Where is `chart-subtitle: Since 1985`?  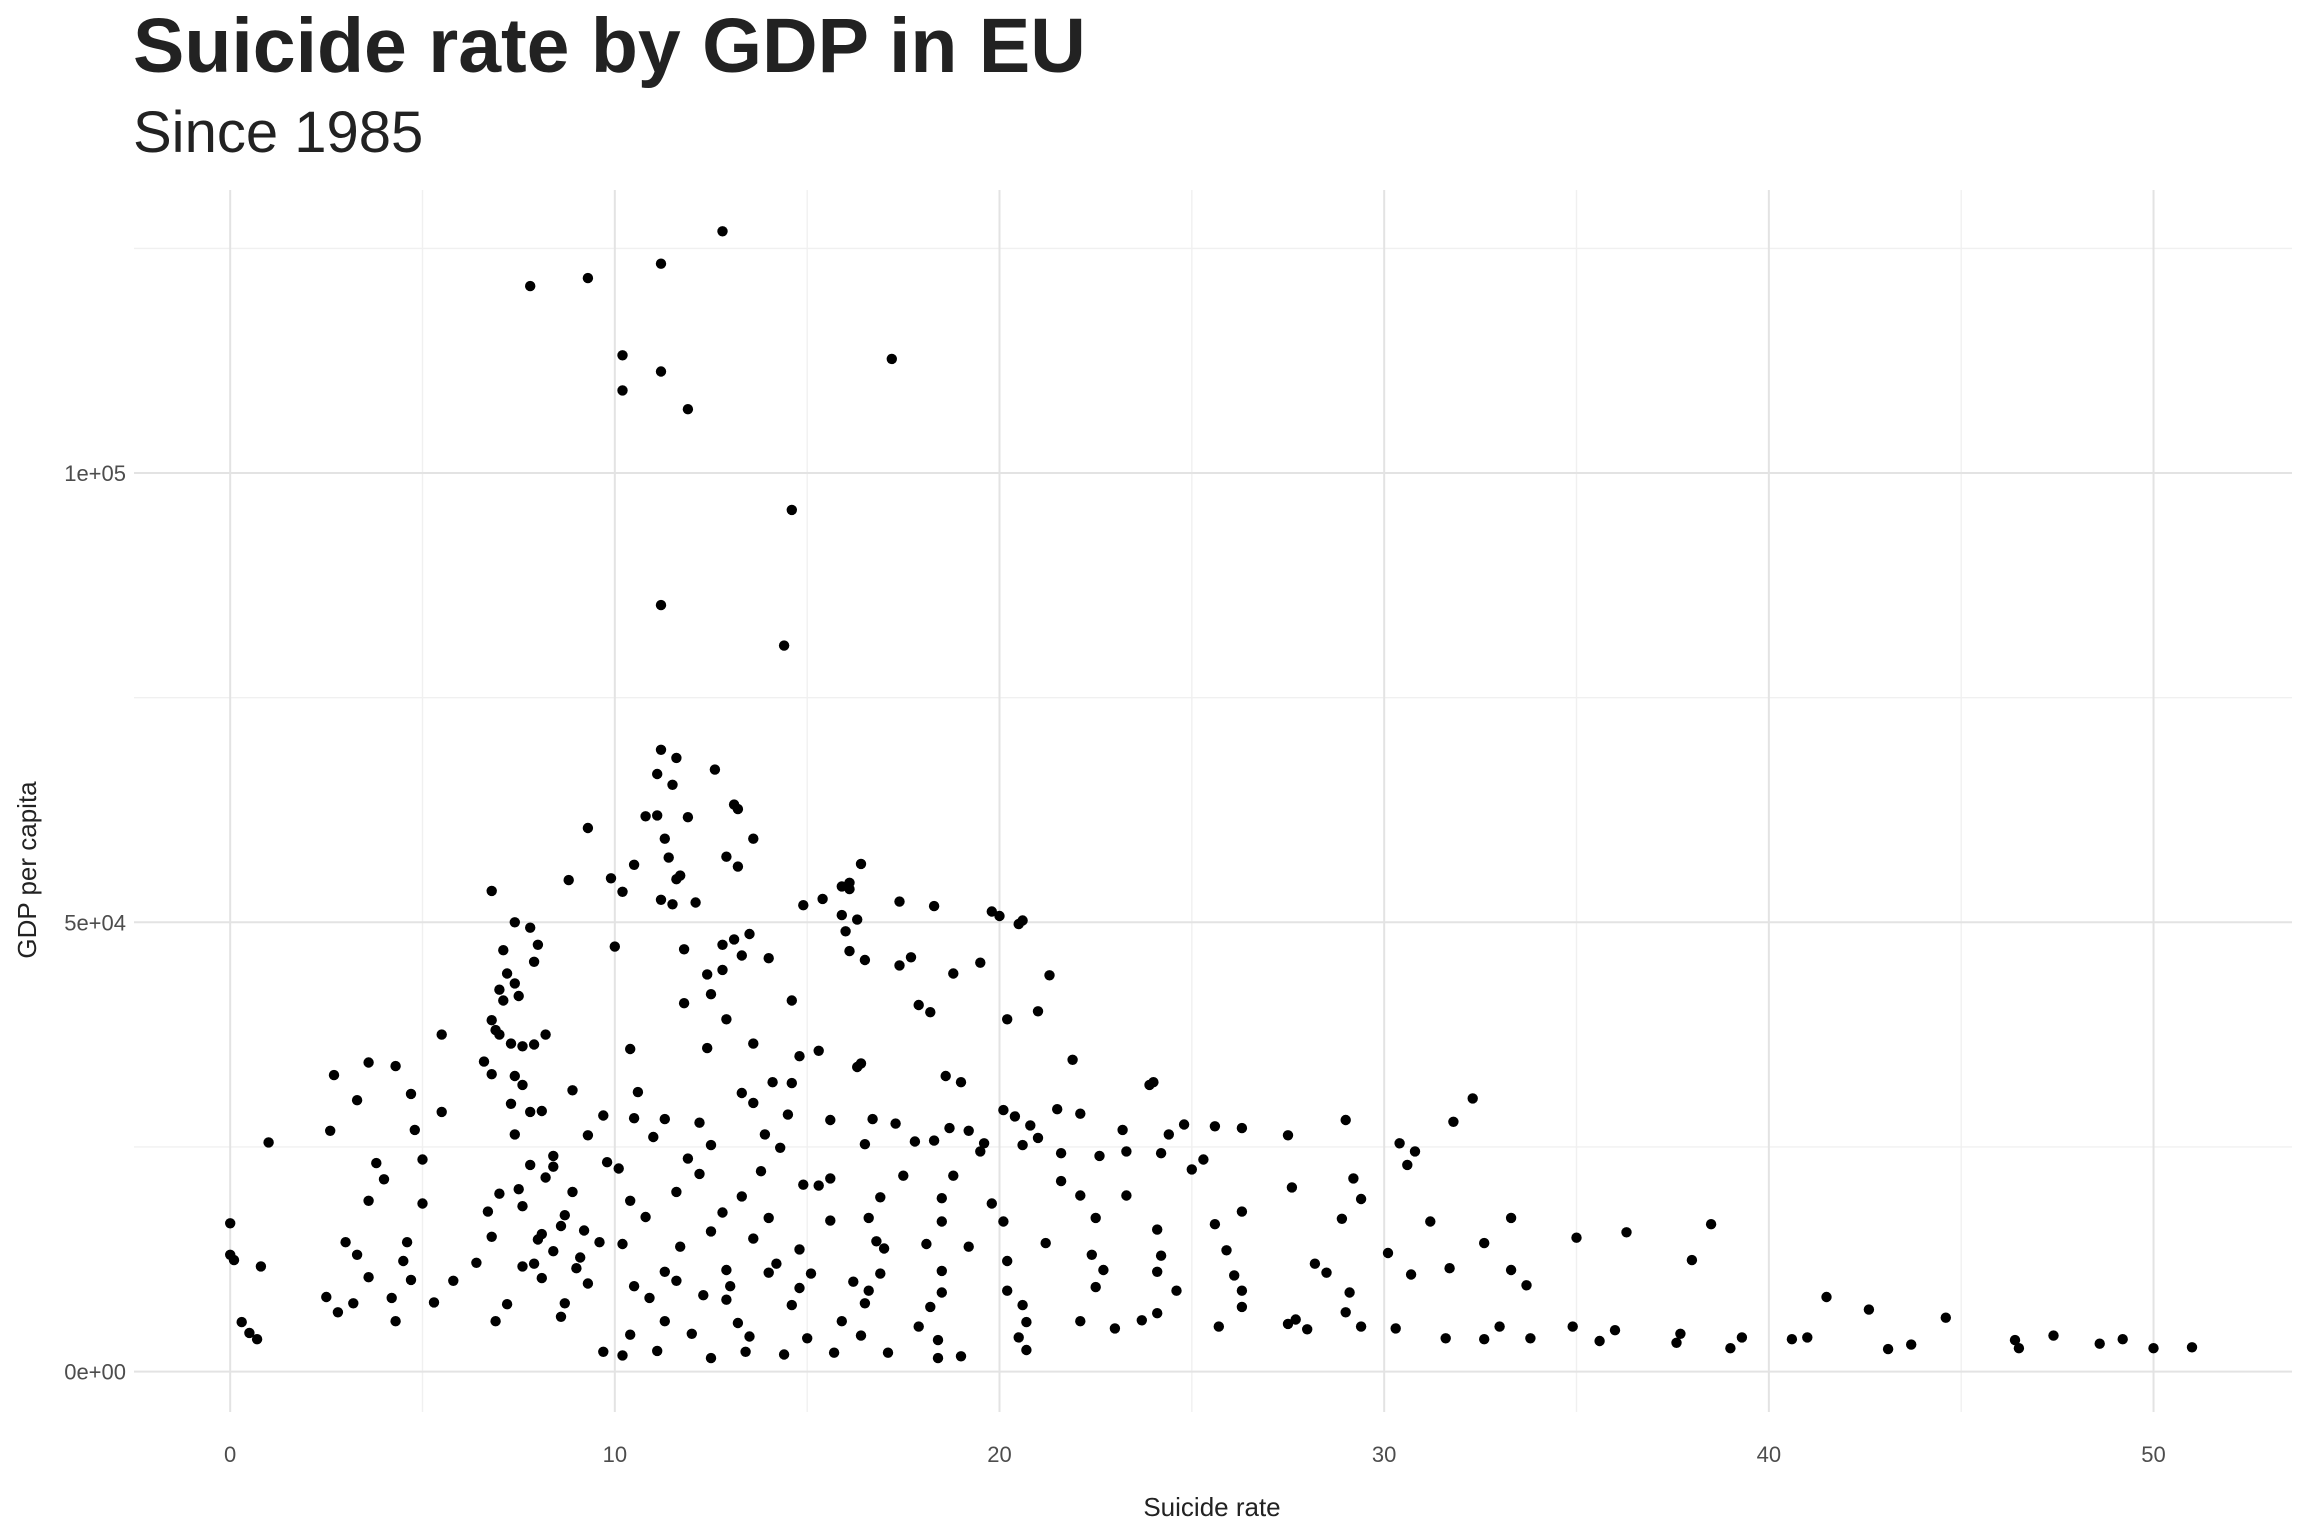 chart-subtitle: Since 1985 is located at coordinates (278, 132).